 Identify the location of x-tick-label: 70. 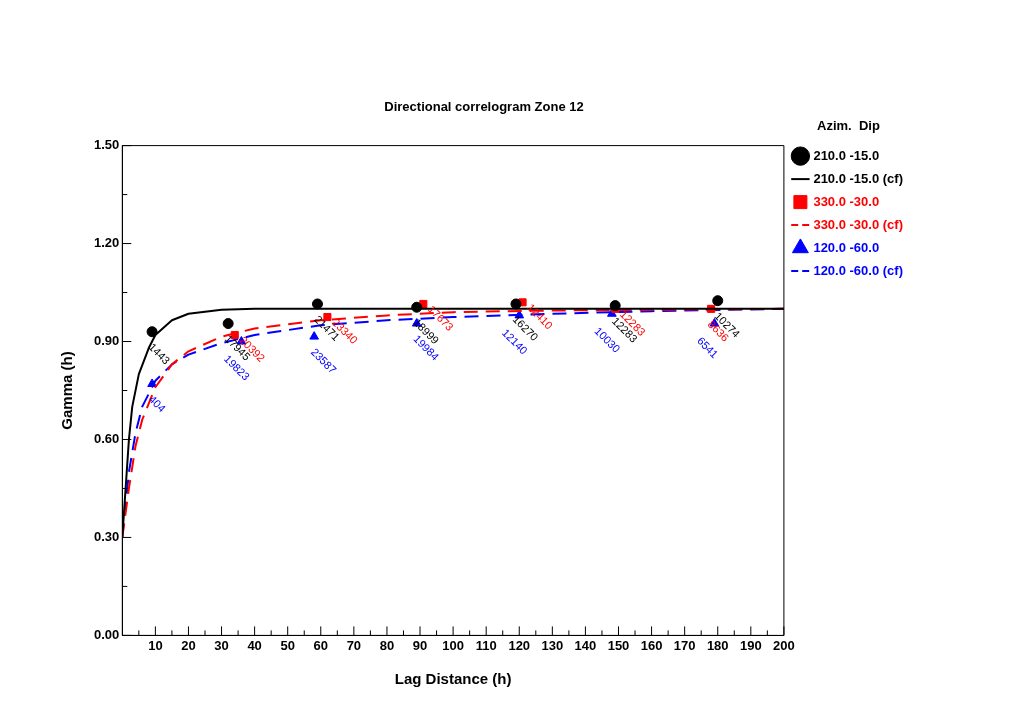
(354, 645).